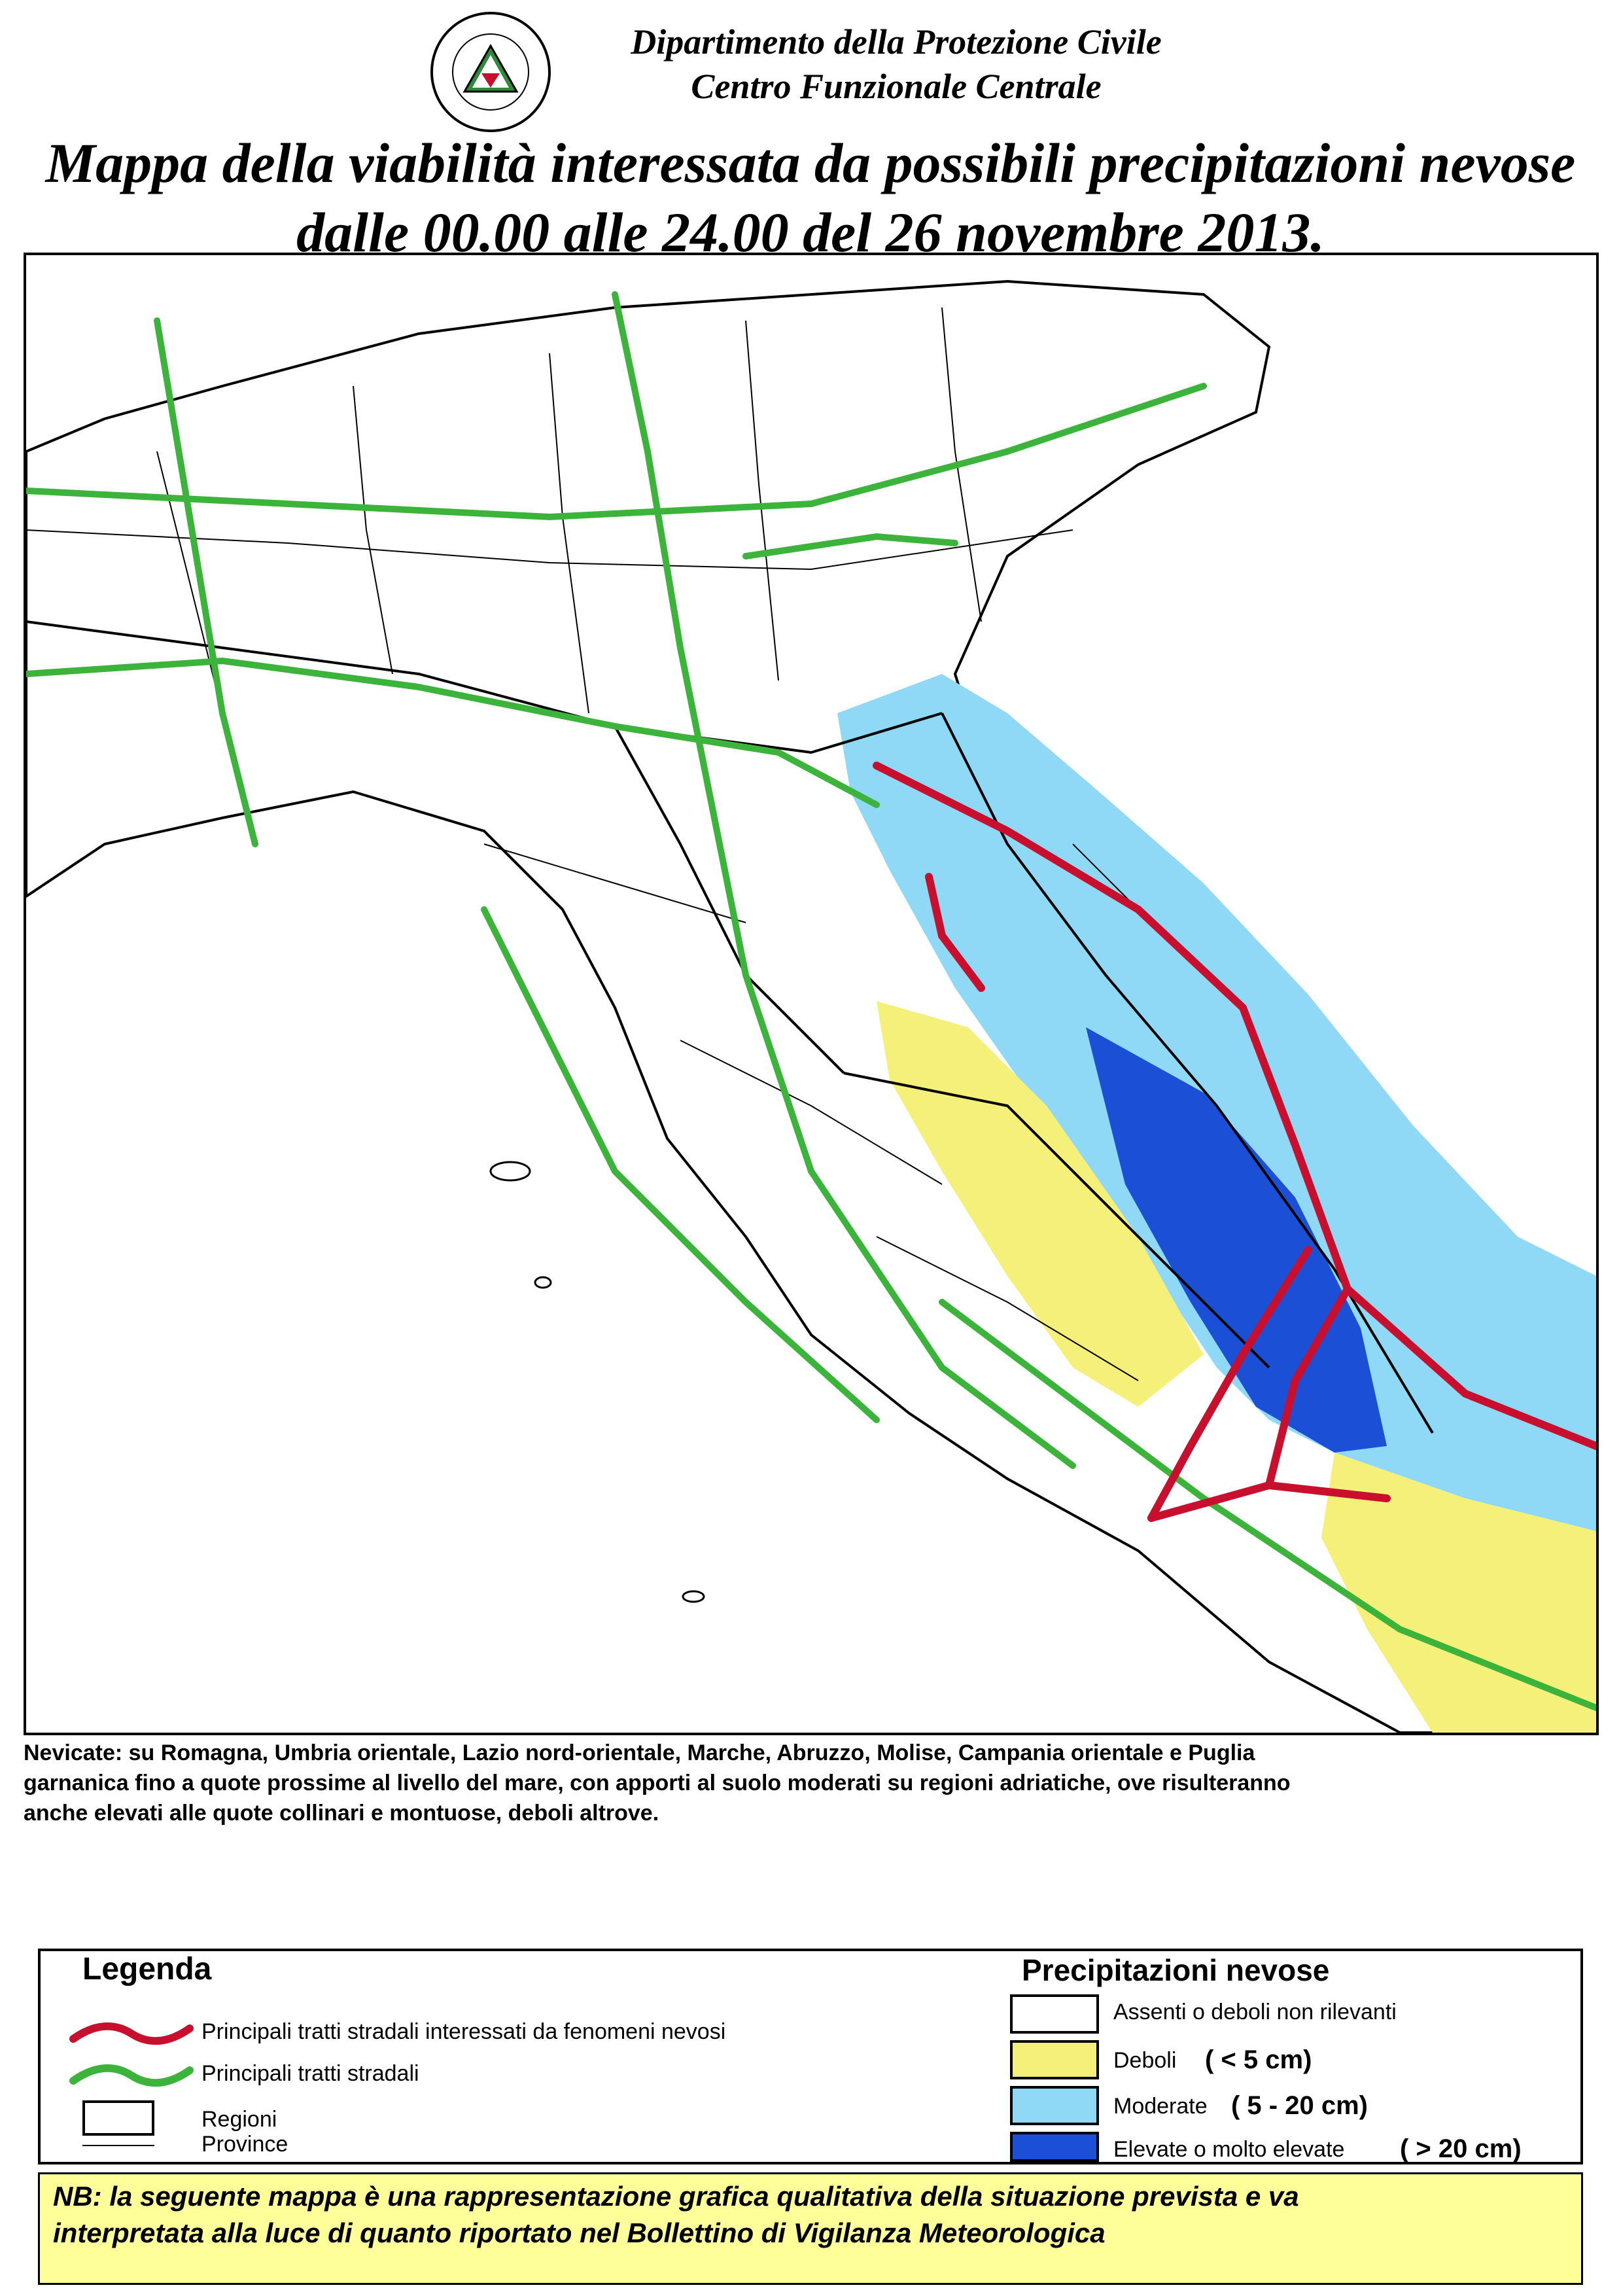  What do you see at coordinates (1145, 2060) in the screenshot?
I see `precip-label-deboli: Deboli` at bounding box center [1145, 2060].